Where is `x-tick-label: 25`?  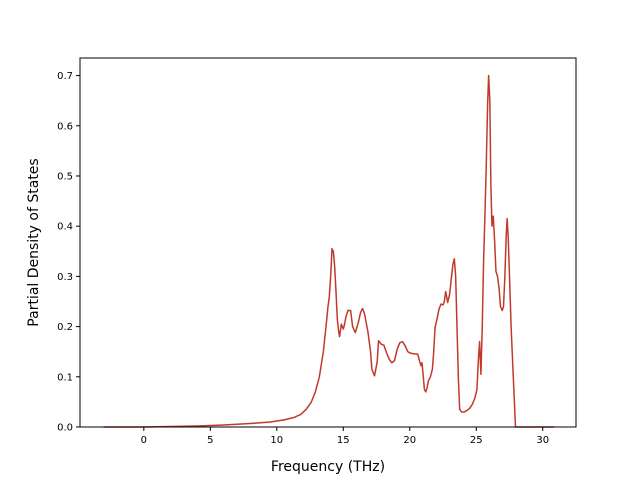 x-tick-label: 25 is located at coordinates (476, 440).